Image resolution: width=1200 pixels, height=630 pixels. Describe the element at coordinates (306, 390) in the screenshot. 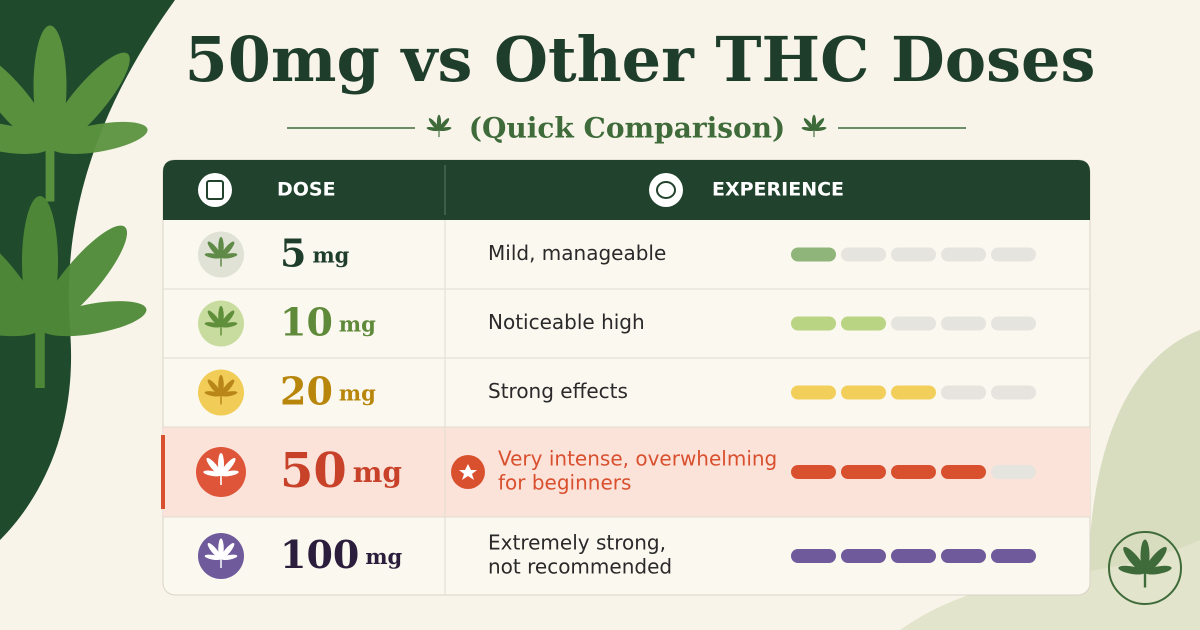

I see `dose-value: 20` at that location.